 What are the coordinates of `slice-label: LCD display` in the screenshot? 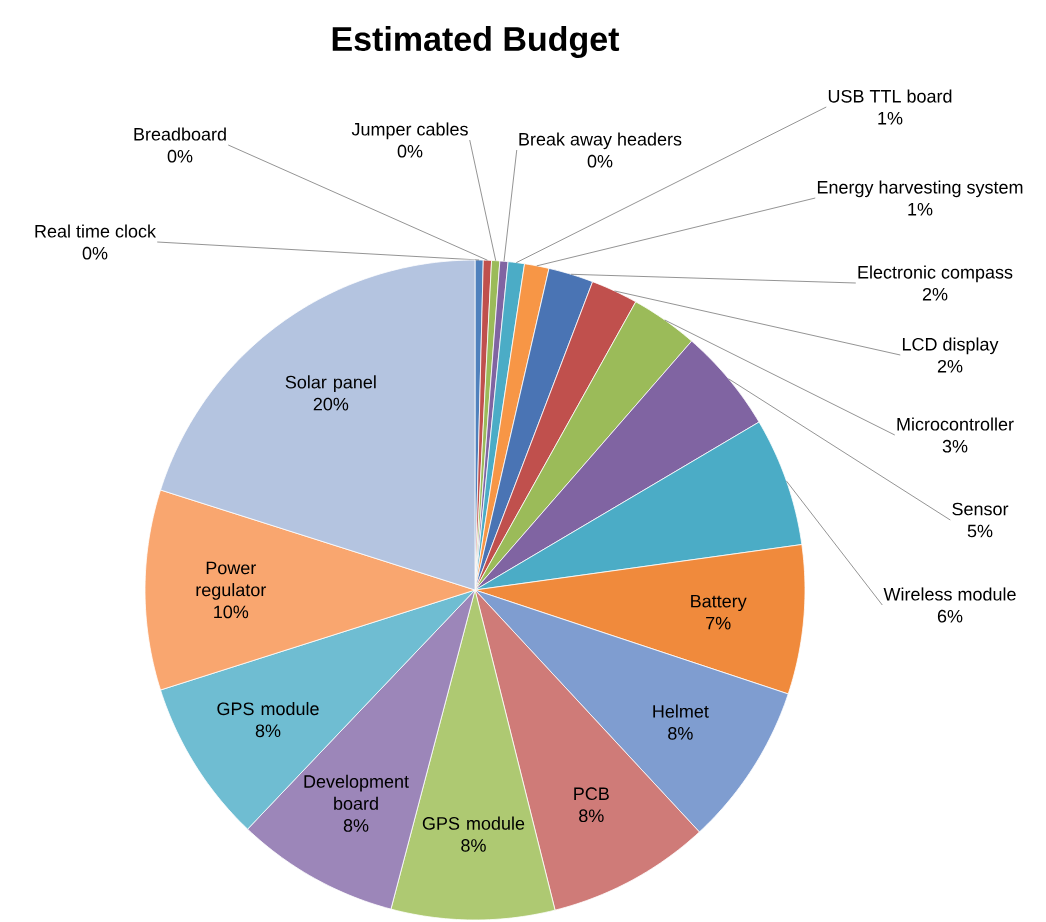 It's located at (950, 346).